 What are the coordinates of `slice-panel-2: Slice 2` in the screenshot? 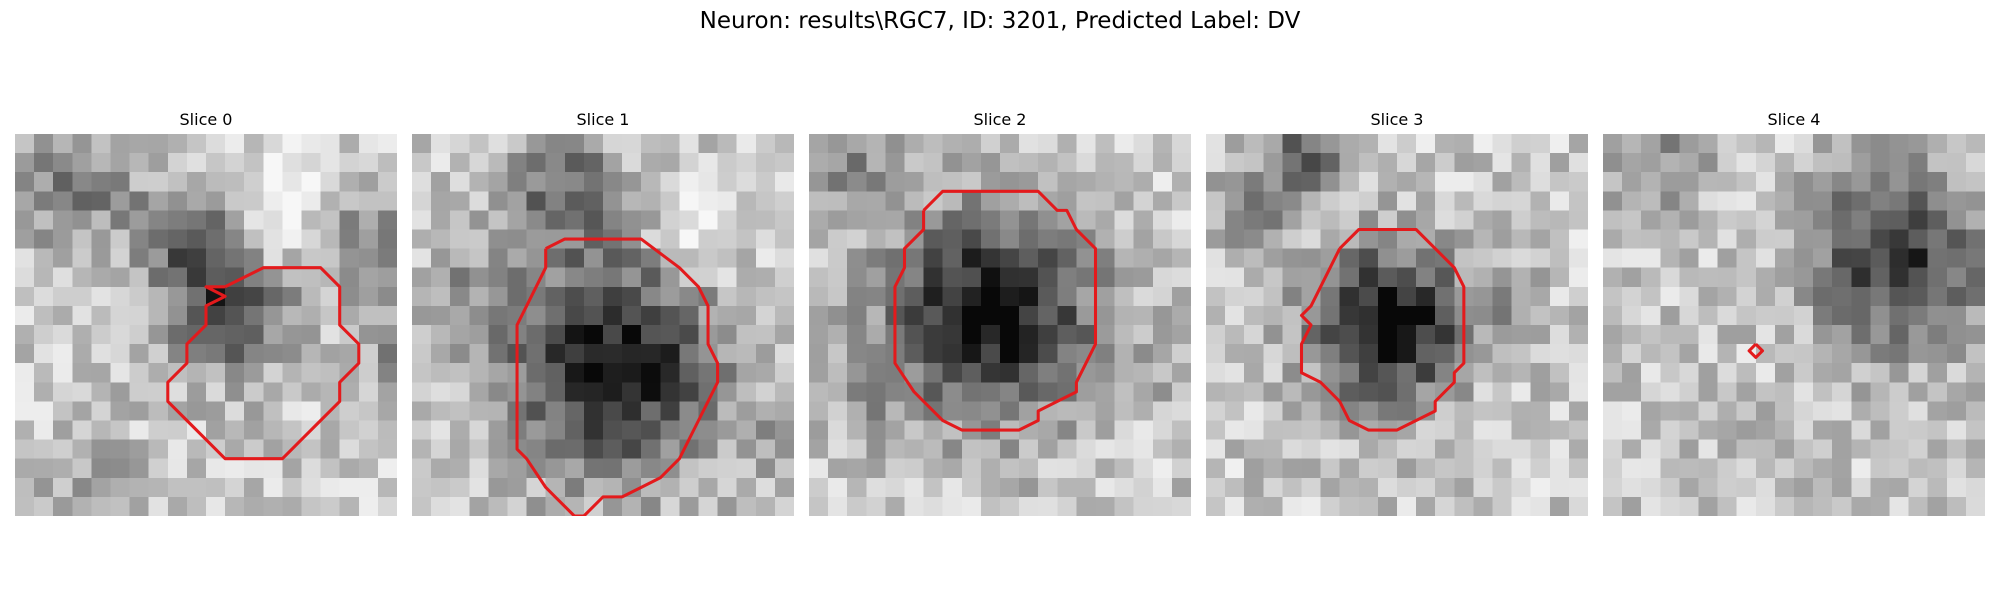 It's located at (1000, 312).